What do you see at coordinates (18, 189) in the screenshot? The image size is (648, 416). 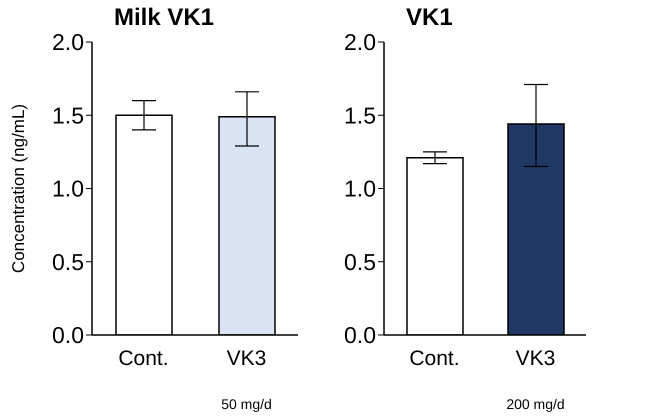 I see `y-axis-title: Concentration (ng/mL)` at bounding box center [18, 189].